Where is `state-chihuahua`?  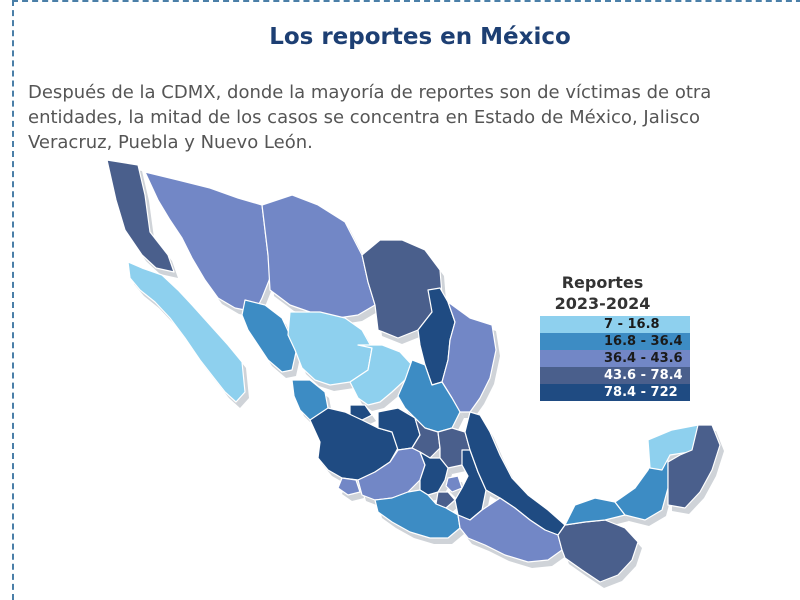
state-chihuahua is located at coordinates (318, 256).